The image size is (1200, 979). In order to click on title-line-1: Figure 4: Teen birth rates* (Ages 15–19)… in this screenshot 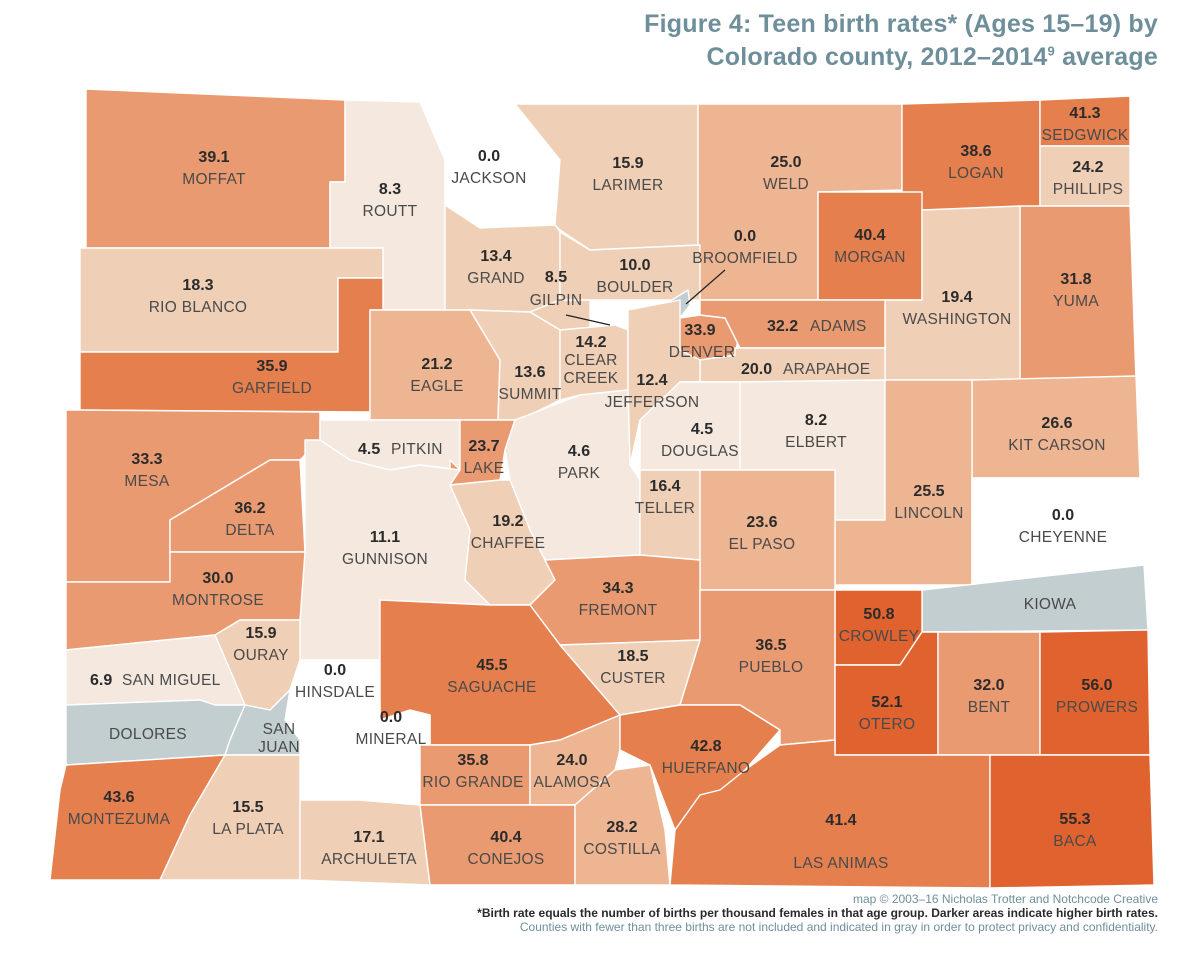, I will do `click(901, 24)`.